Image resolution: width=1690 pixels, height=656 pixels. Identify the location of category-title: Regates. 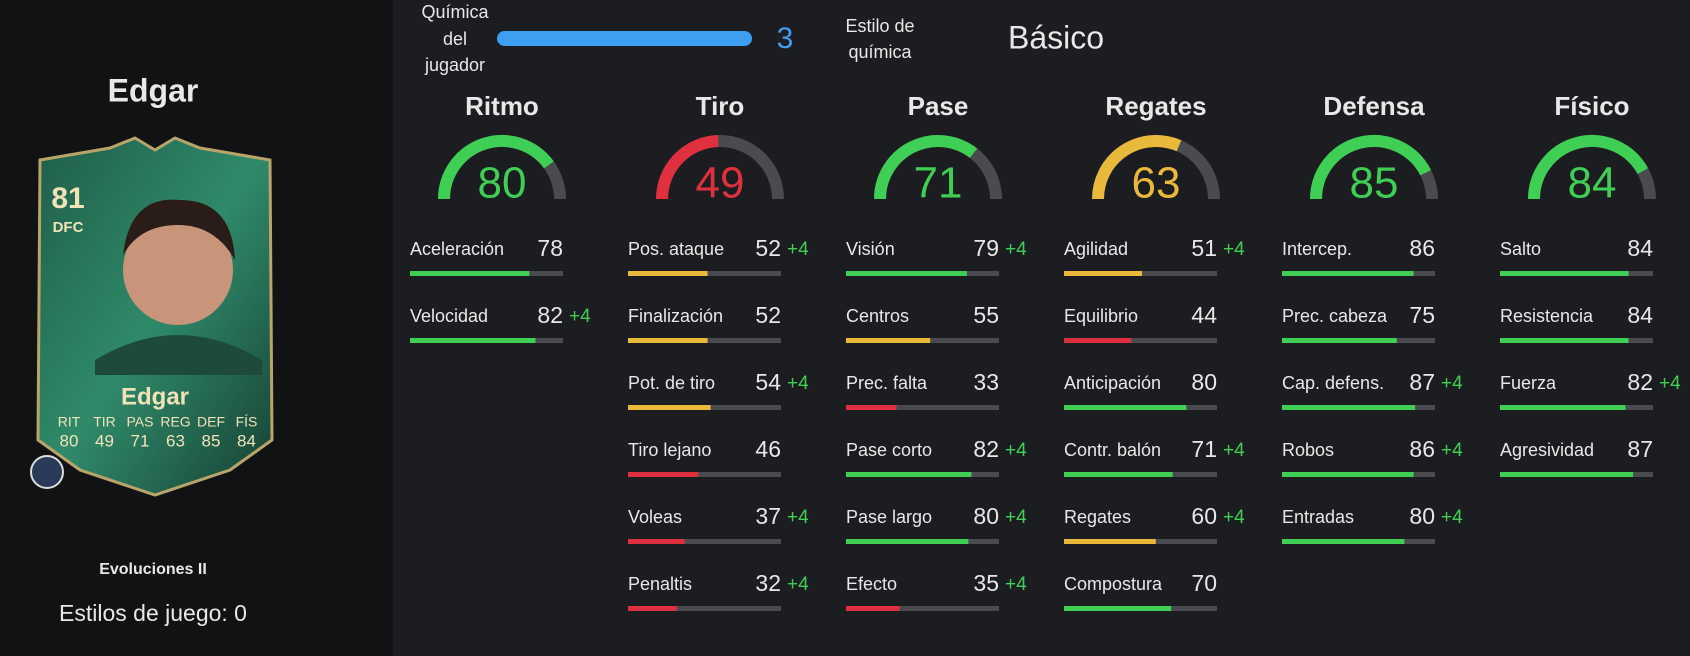
(1155, 106).